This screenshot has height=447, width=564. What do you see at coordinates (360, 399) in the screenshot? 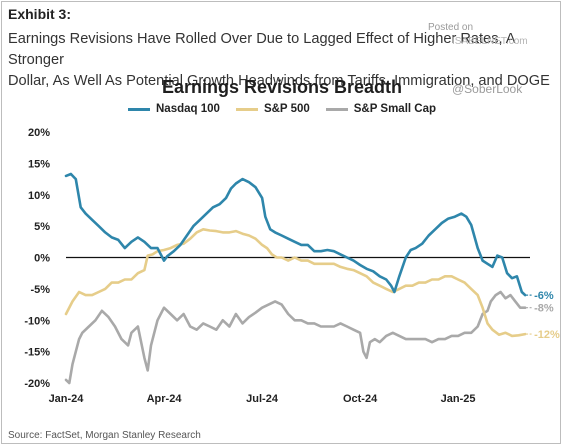
I see `x-tick-label: Oct-24` at bounding box center [360, 399].